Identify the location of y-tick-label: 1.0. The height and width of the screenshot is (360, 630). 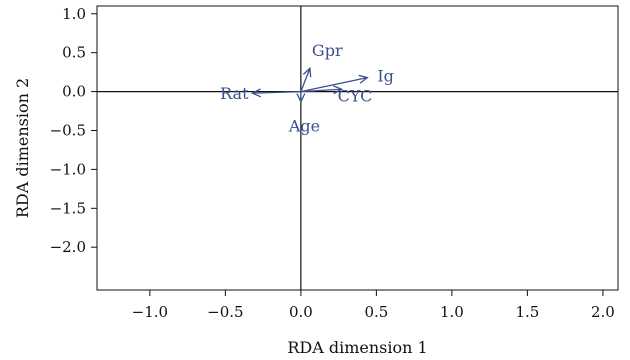
(74, 14).